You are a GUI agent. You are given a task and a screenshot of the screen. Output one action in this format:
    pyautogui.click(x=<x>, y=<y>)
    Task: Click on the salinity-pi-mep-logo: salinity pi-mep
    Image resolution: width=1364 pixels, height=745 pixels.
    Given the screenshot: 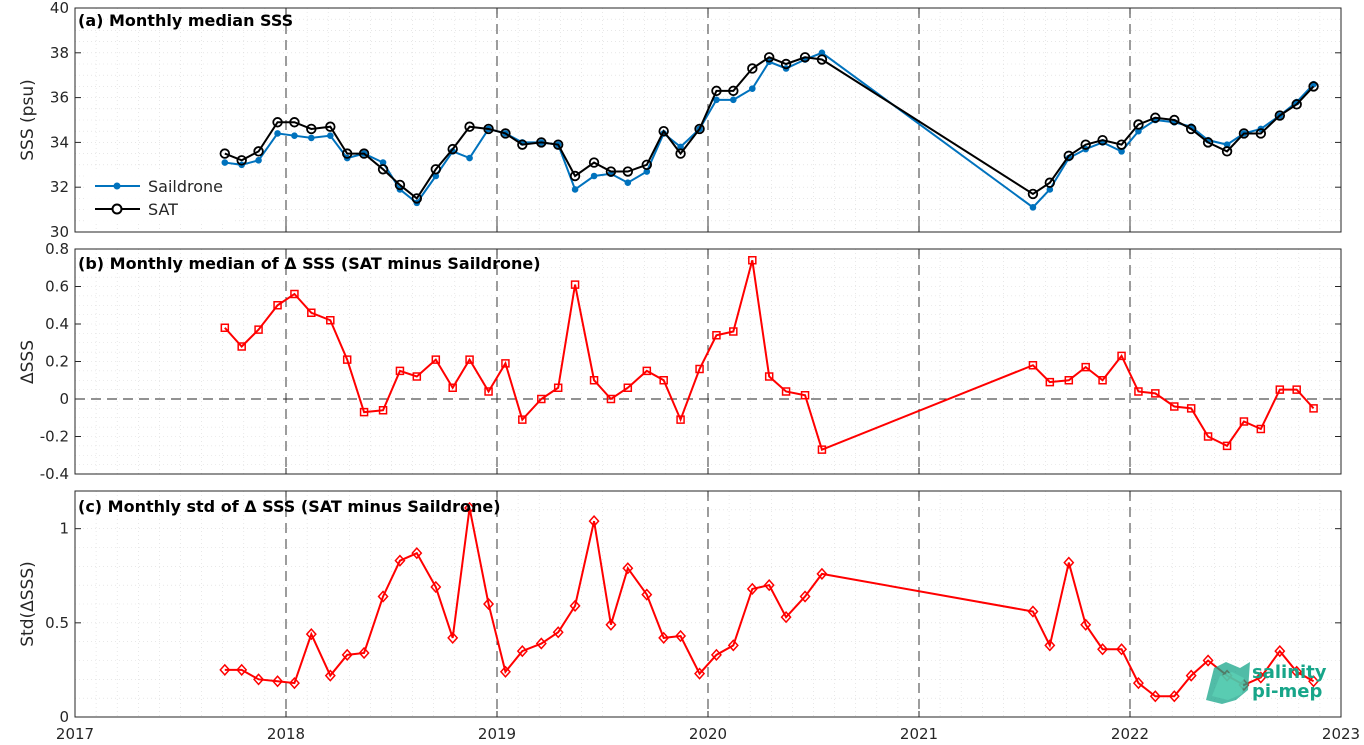 What is the action you would take?
    pyautogui.click(x=1266, y=683)
    